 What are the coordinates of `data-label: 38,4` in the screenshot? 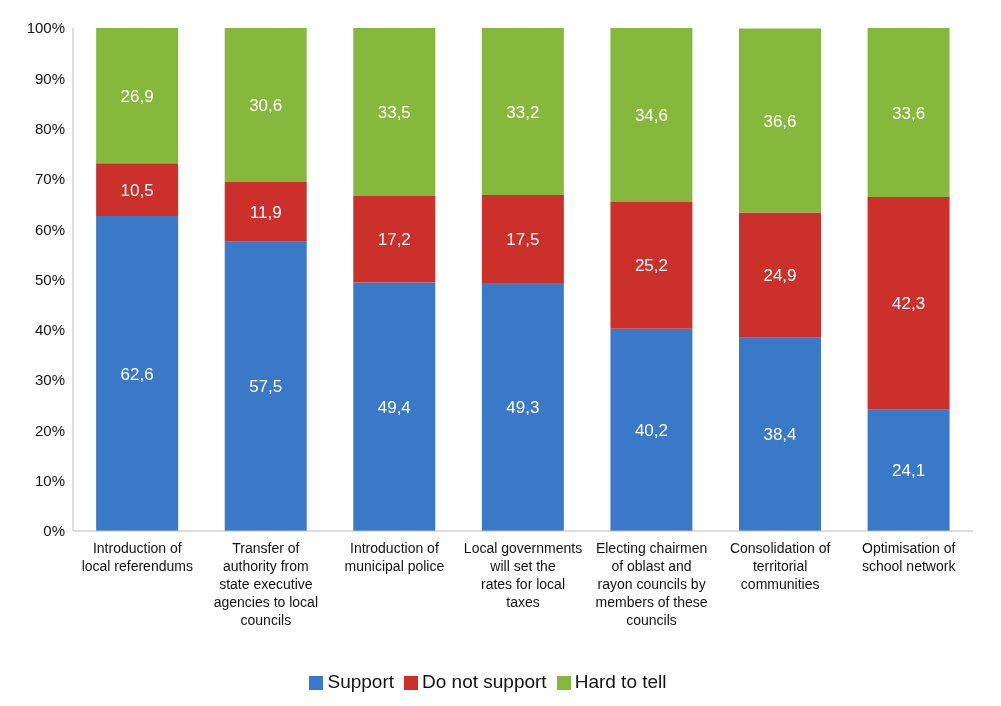 It's located at (780, 435).